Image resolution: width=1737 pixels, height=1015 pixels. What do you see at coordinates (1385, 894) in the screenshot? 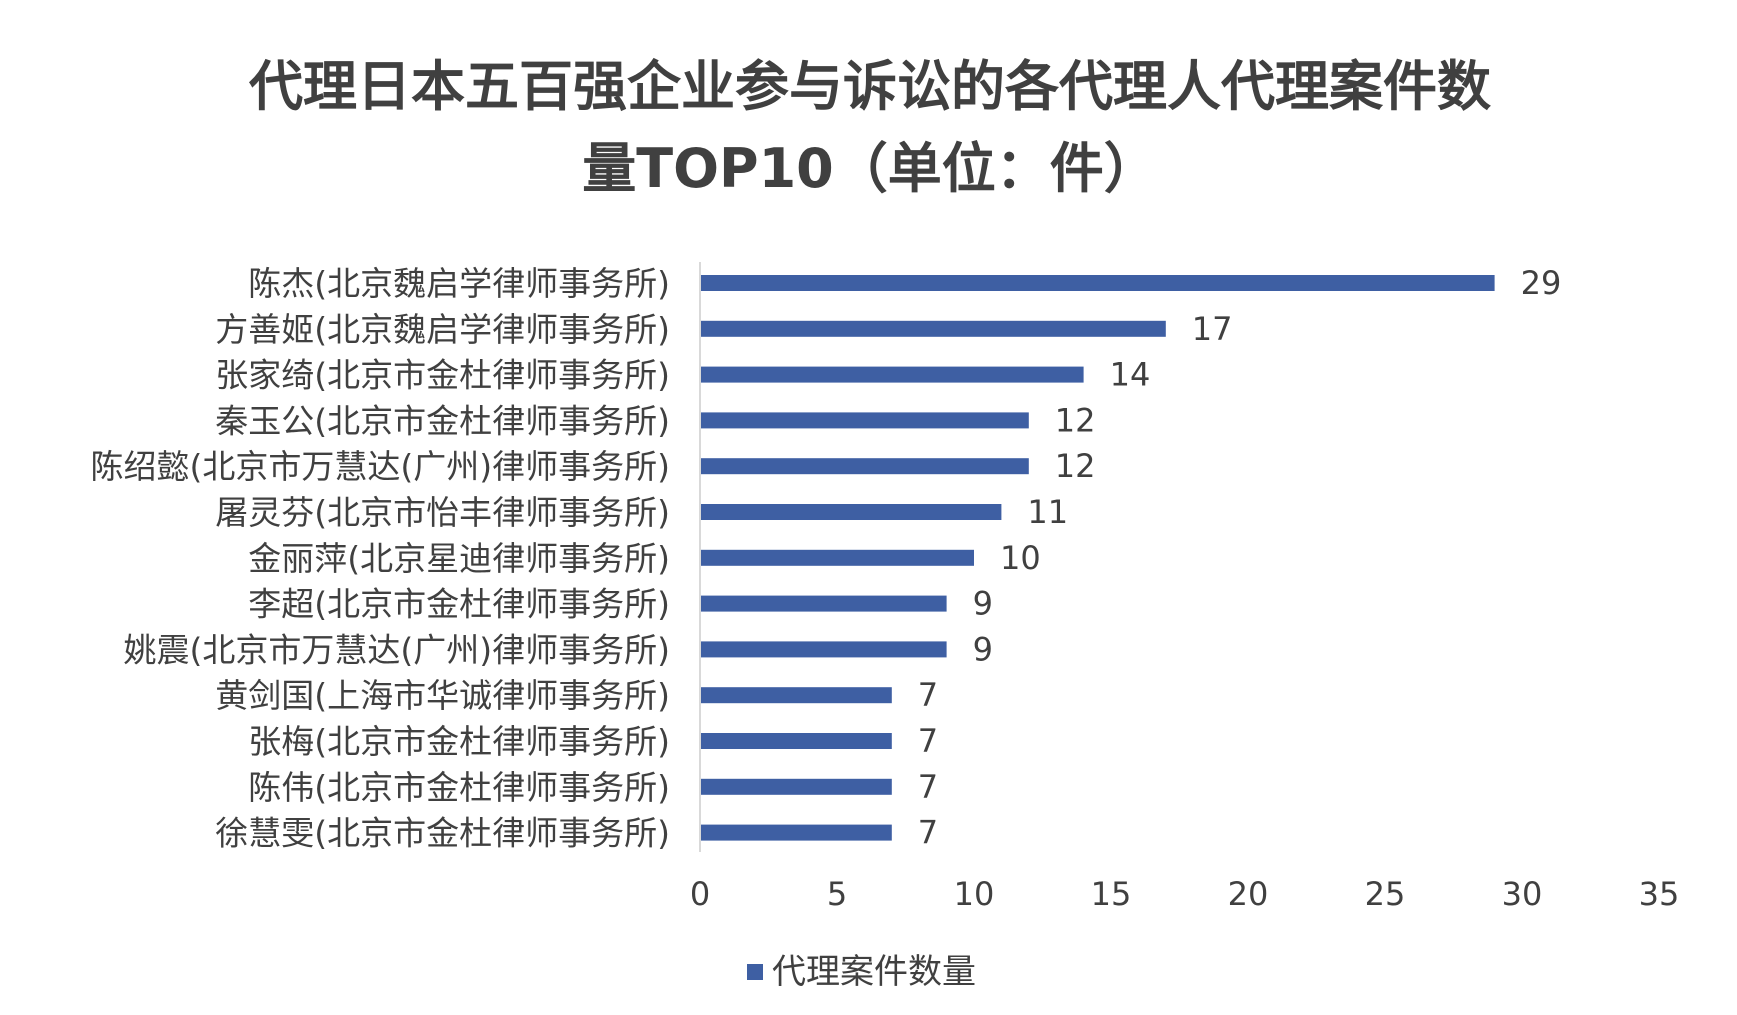
I see `x-tick-label: 25` at bounding box center [1385, 894].